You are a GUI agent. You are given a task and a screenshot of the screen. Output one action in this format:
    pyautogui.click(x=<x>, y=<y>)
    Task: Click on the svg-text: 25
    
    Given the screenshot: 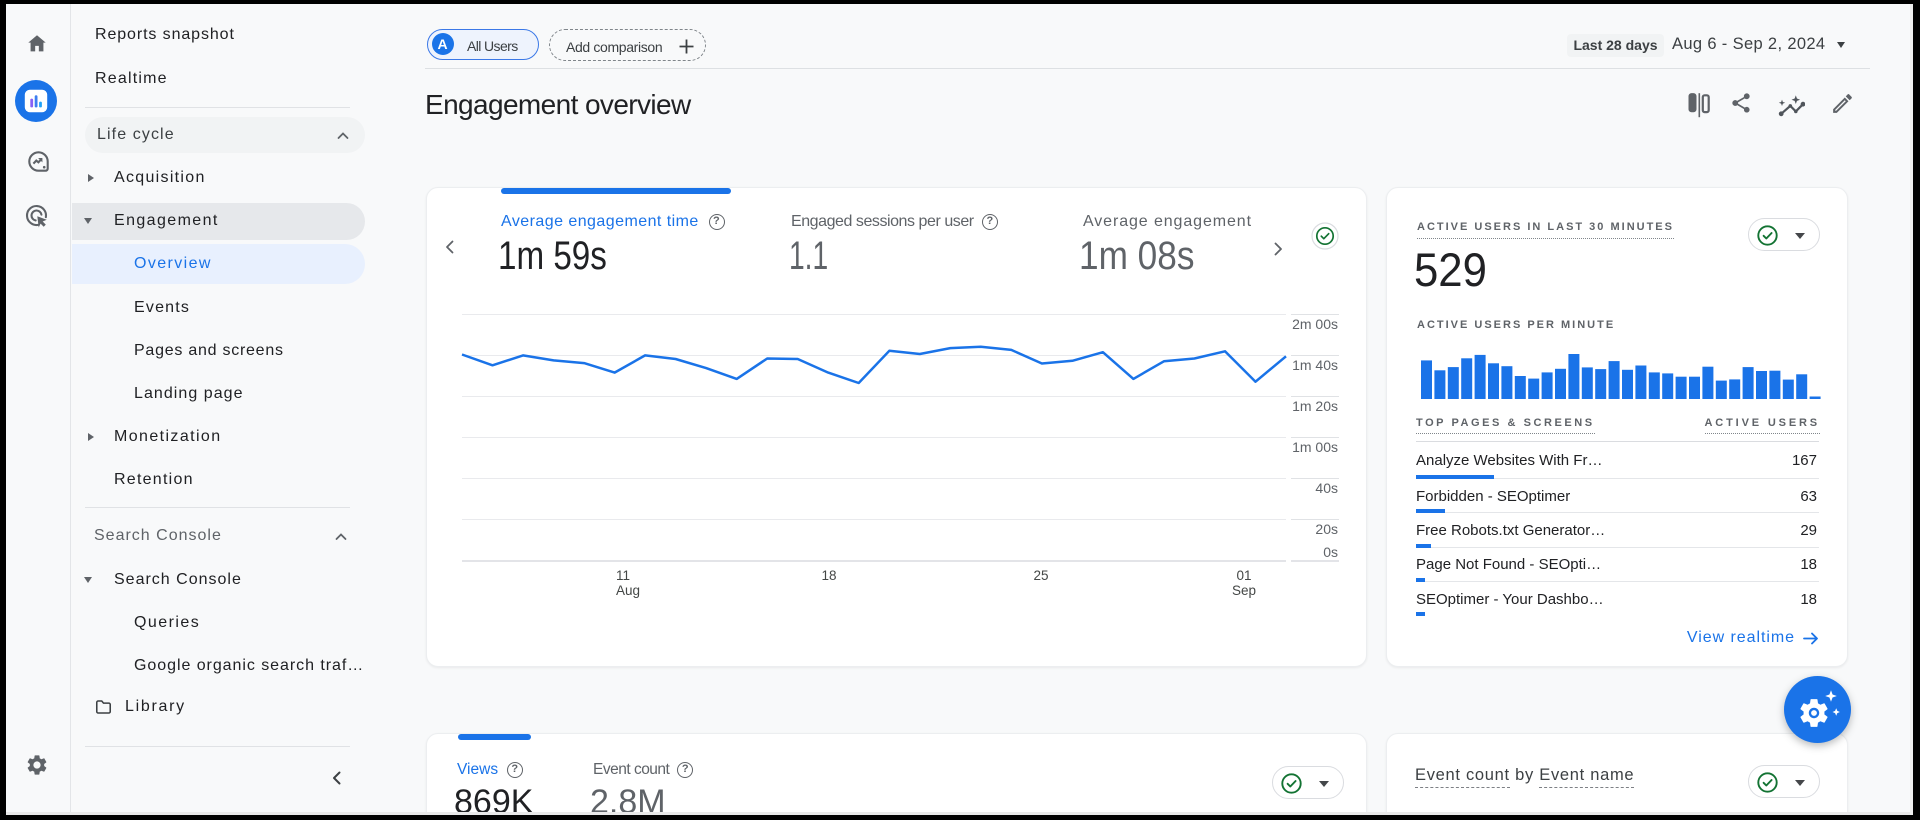 What is the action you would take?
    pyautogui.click(x=1040, y=575)
    